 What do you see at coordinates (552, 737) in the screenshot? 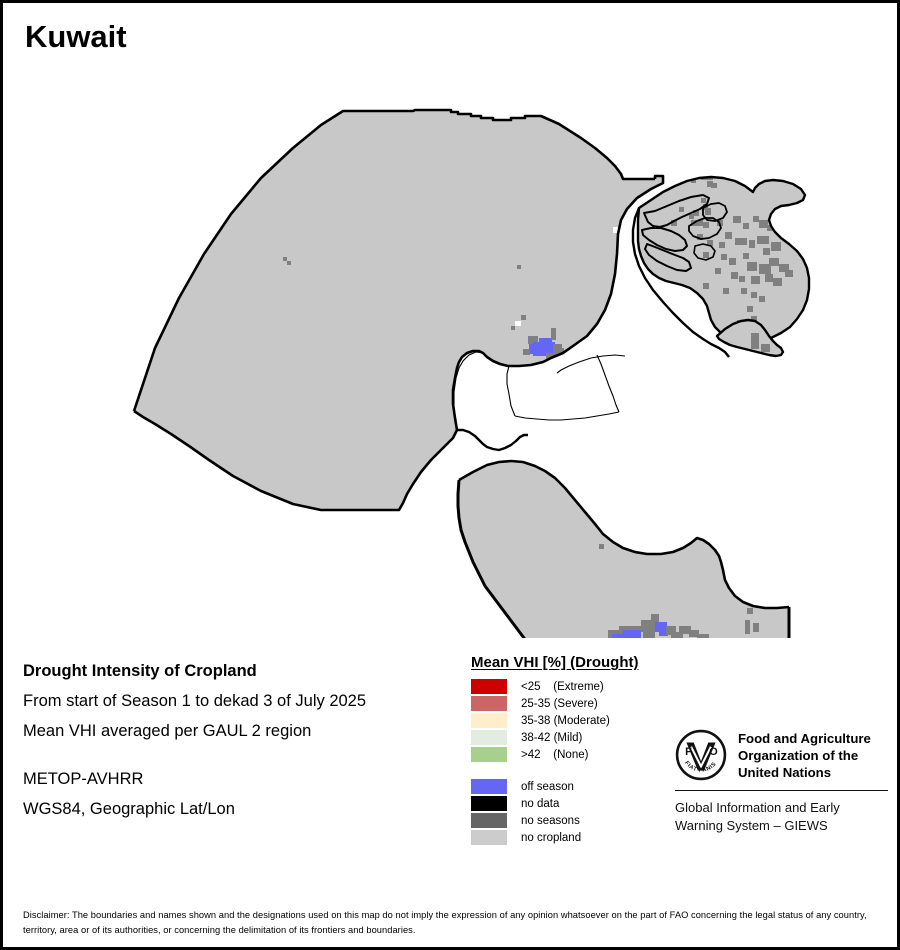
I see `legend-label-mild: 38-42 (Mild)` at bounding box center [552, 737].